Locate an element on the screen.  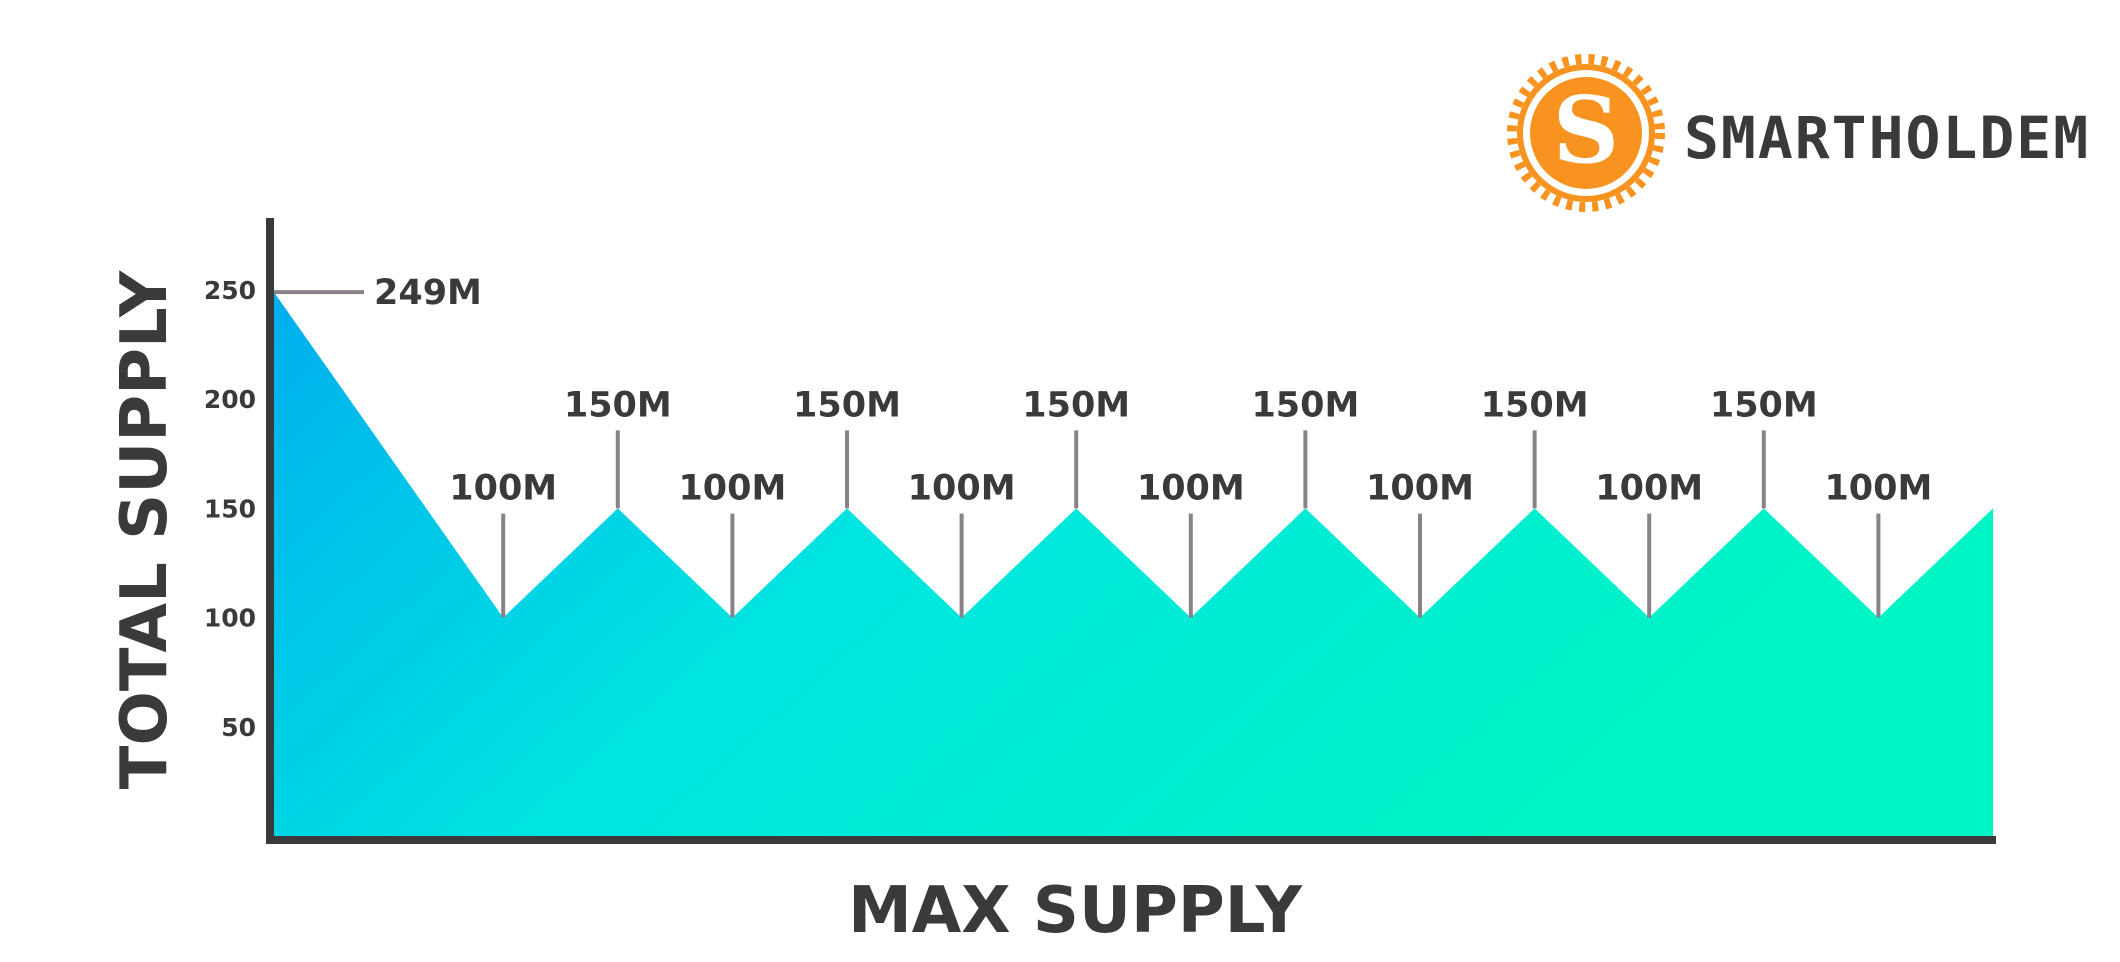
x-axis-title: MAX SUPPLY is located at coordinates (1075, 911).